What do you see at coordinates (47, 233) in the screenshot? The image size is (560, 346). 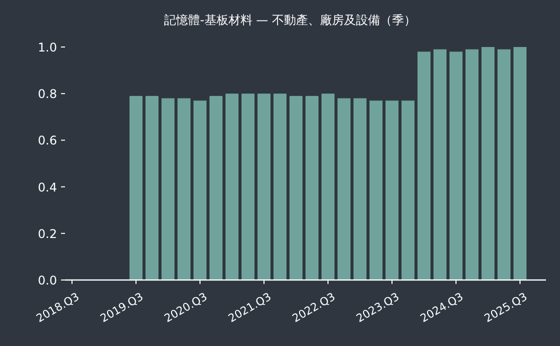 I see `y-tick-label: 0.2` at bounding box center [47, 233].